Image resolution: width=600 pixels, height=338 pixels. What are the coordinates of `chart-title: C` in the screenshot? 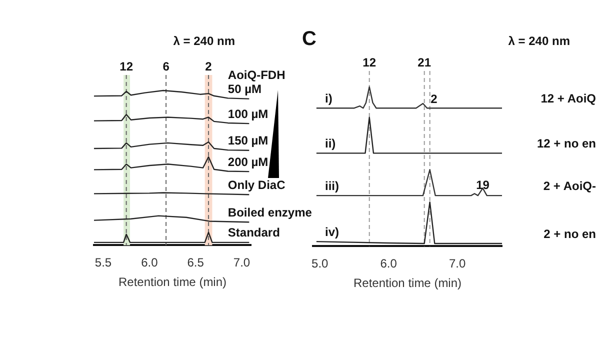 It's located at (309, 39).